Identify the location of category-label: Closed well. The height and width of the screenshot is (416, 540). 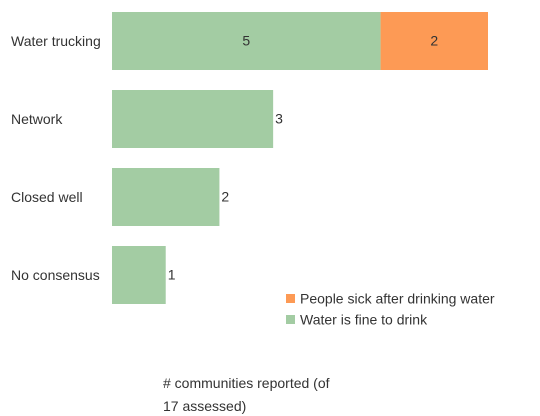
(47, 196).